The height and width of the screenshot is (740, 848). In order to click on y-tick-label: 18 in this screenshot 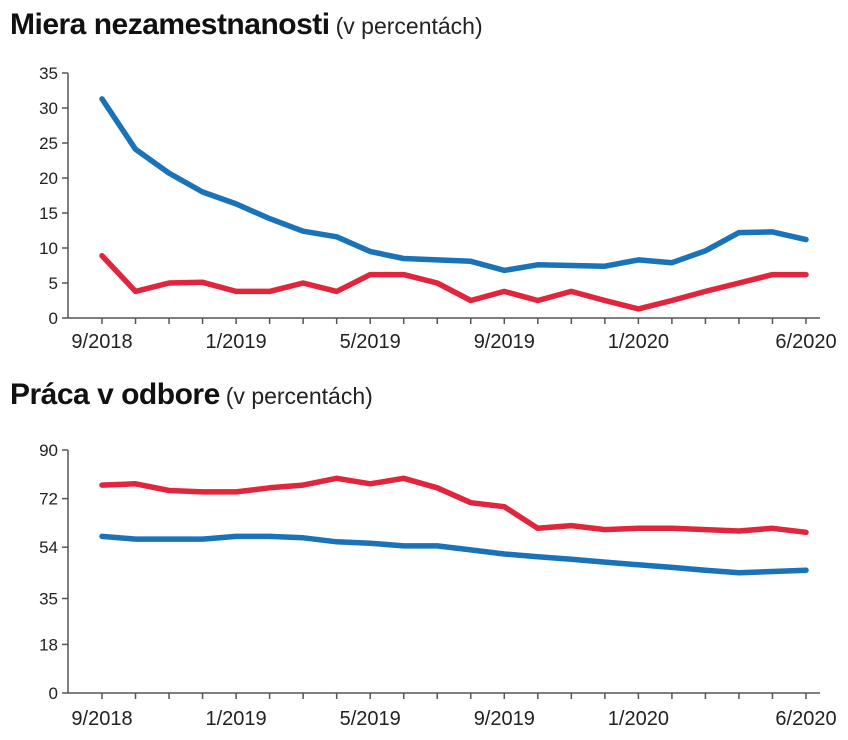, I will do `click(48, 644)`.